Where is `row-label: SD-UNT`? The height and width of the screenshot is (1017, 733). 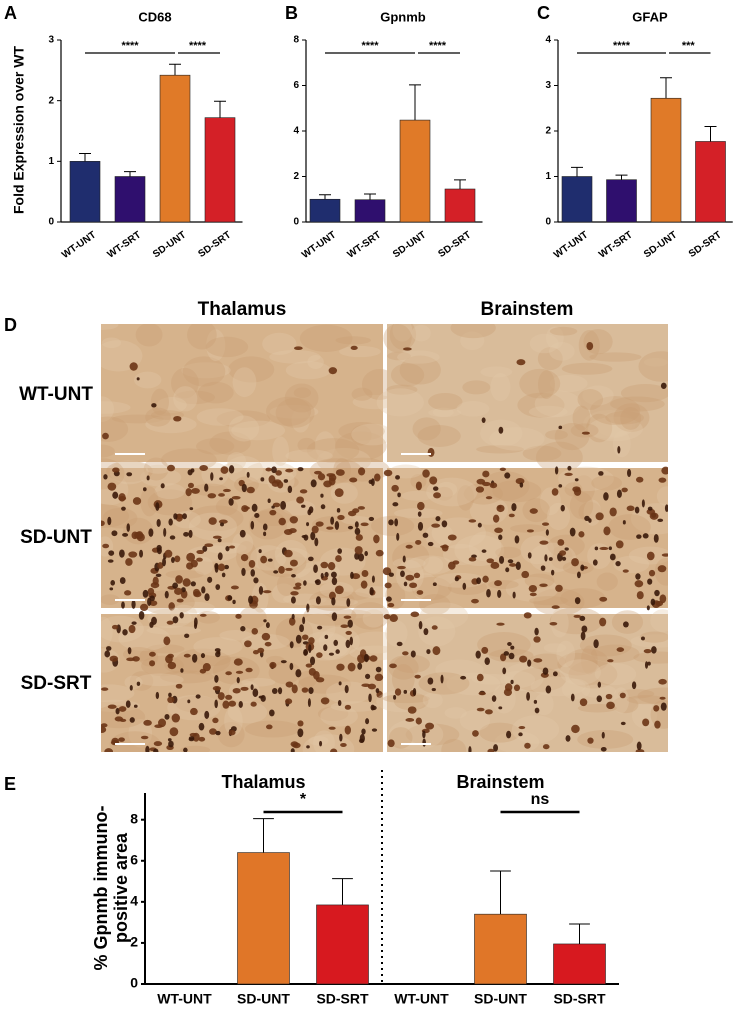 row-label: SD-UNT is located at coordinates (56, 537).